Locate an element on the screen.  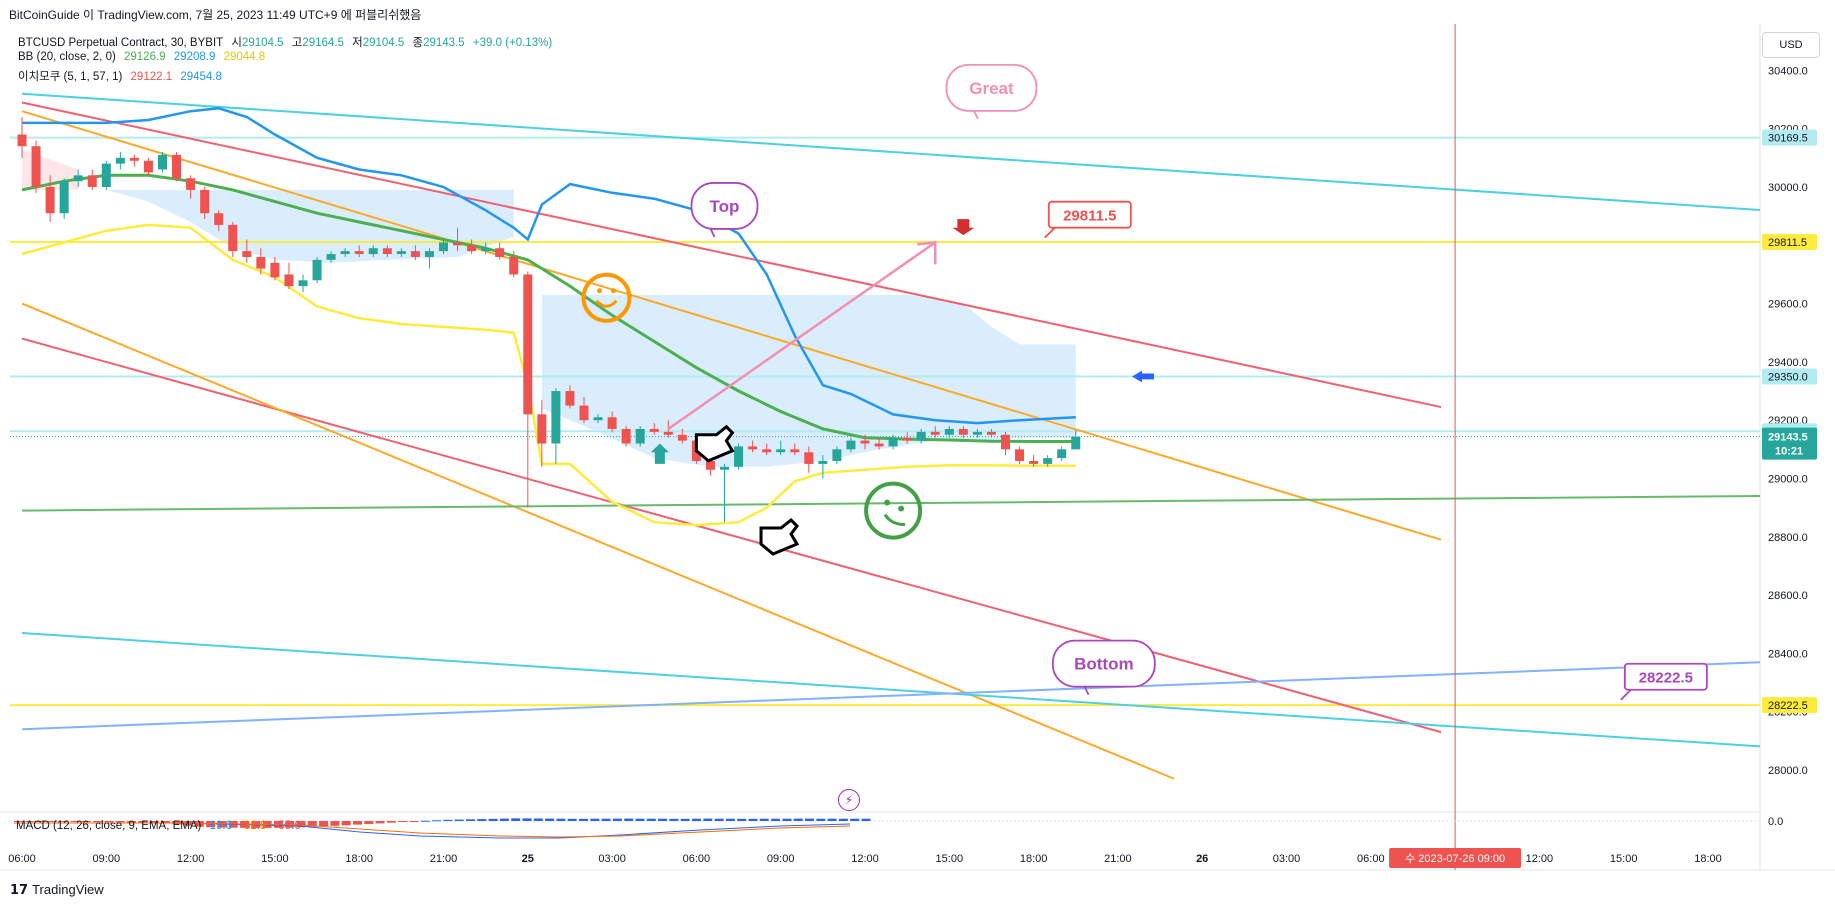
currency-button: USD is located at coordinates (1791, 45).